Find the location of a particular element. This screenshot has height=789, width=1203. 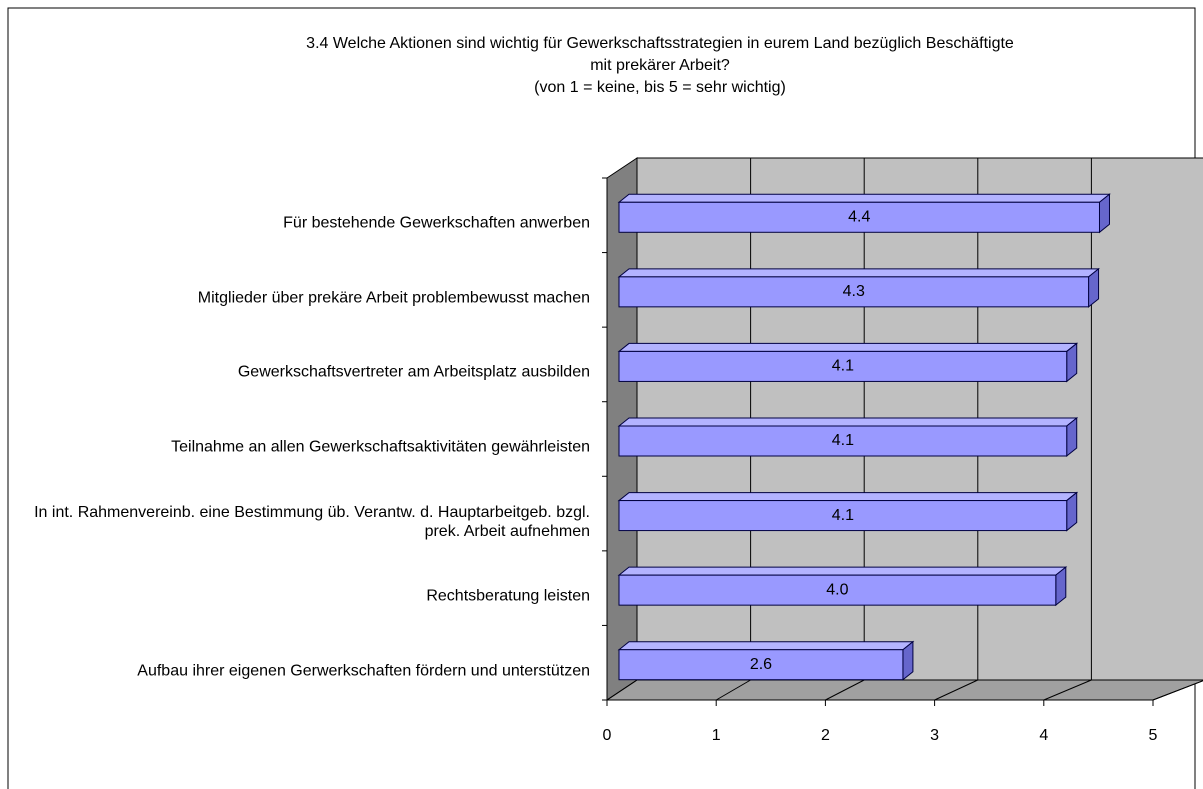

x-tick-label: 5 is located at coordinates (1153, 735).